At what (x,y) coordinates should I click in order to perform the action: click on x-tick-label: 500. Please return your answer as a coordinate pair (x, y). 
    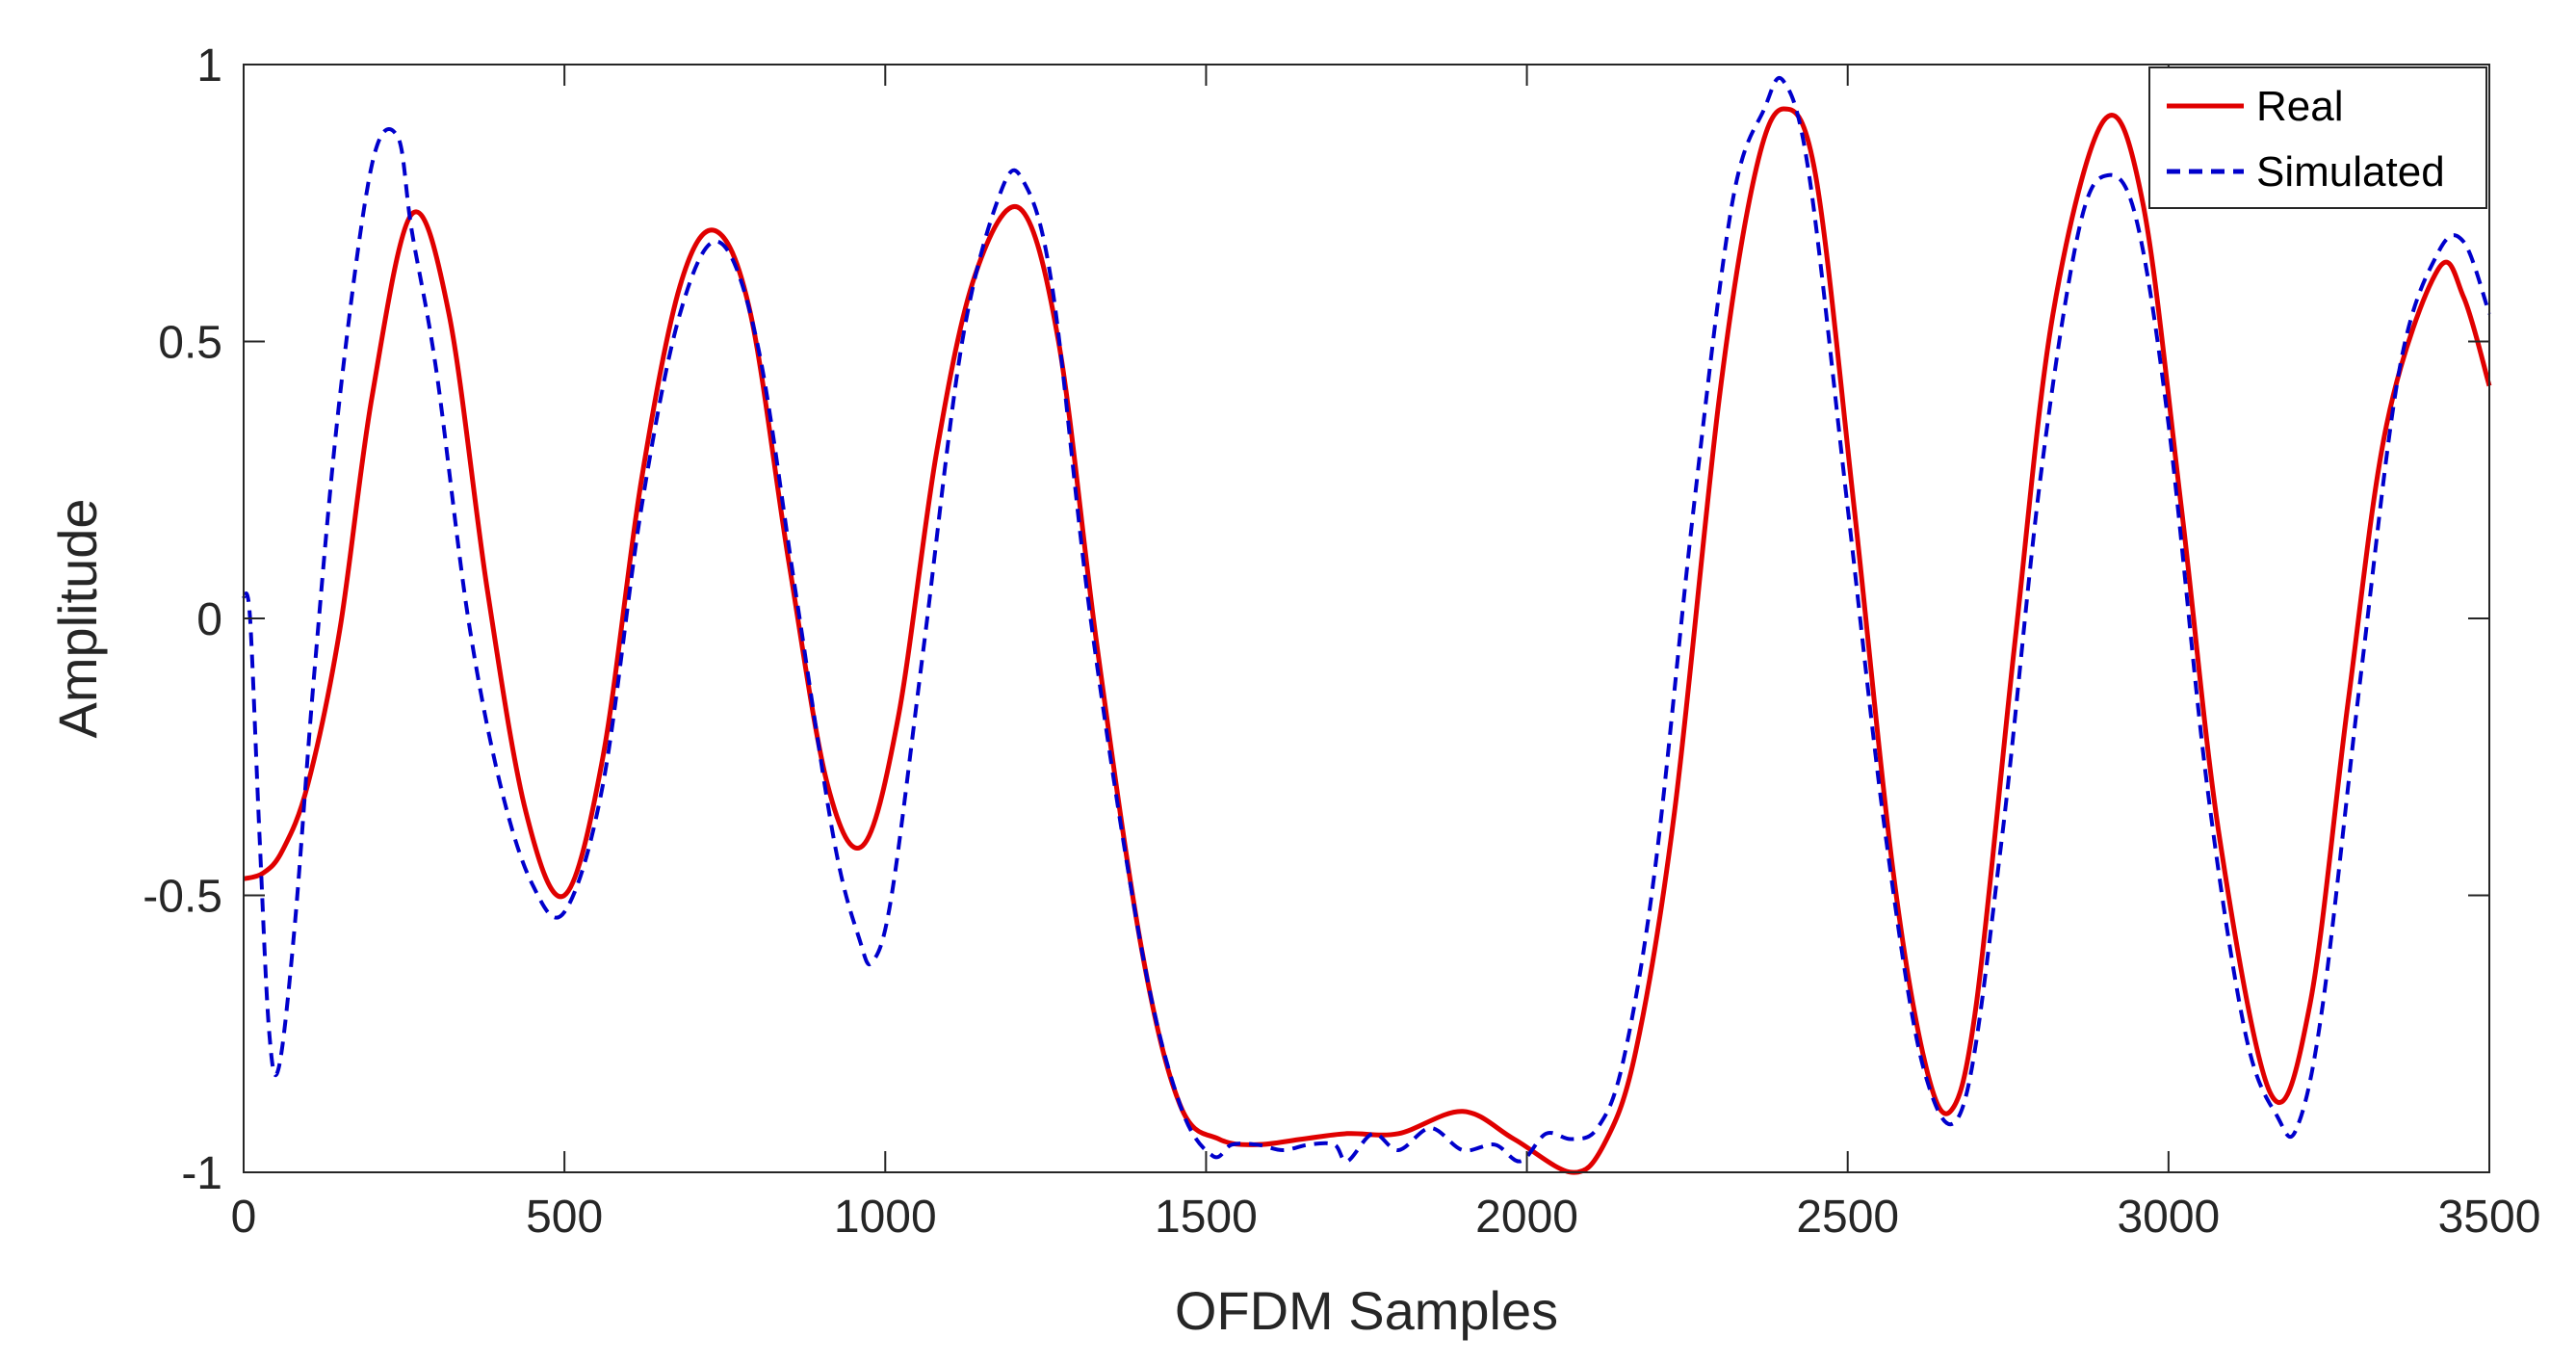
    Looking at the image, I should click on (564, 1217).